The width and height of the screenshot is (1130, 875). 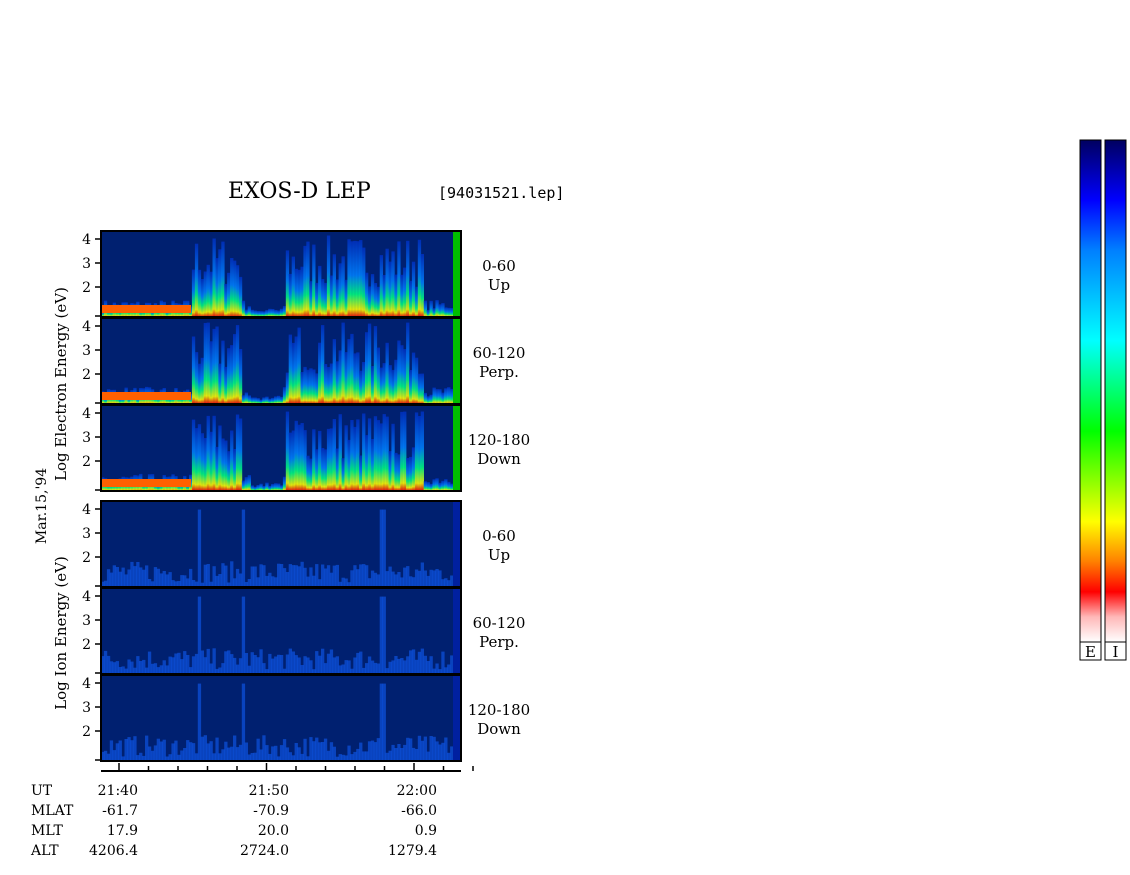 What do you see at coordinates (146, 396) in the screenshot?
I see `low-energy-band` at bounding box center [146, 396].